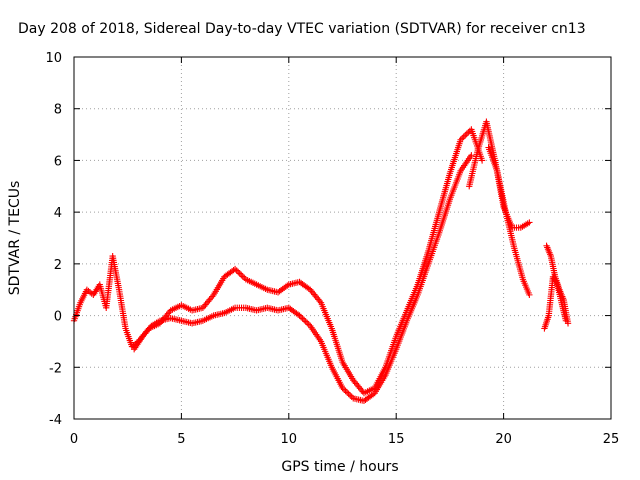 Image resolution: width=640 pixels, height=480 pixels. What do you see at coordinates (58, 110) in the screenshot?
I see `y-tick-label: 8` at bounding box center [58, 110].